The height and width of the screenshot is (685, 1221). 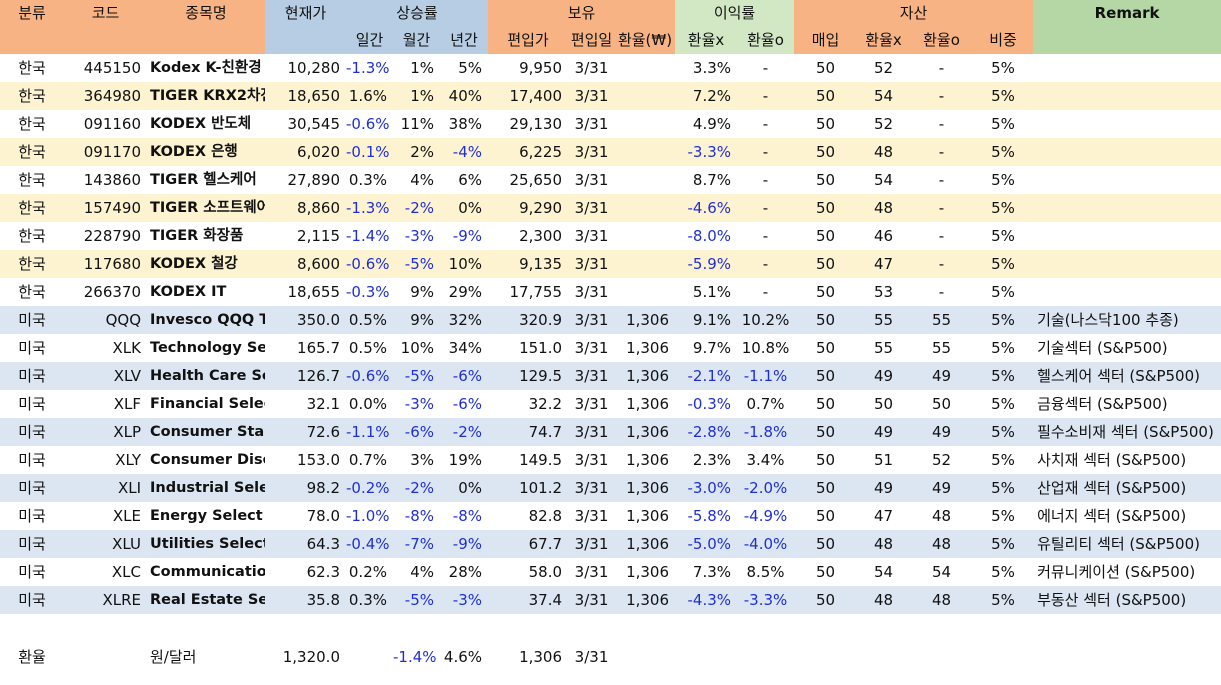 What do you see at coordinates (528, 600) in the screenshot?
I see `cell-buy-price: 37.4` at bounding box center [528, 600].